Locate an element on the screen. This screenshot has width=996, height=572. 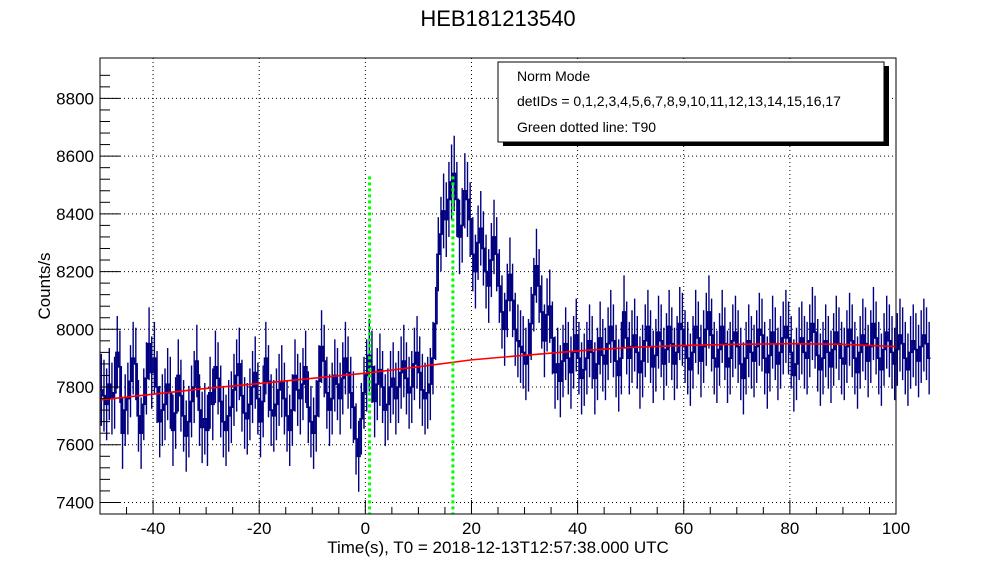
y-tick-label: 8800 is located at coordinates (75, 98).